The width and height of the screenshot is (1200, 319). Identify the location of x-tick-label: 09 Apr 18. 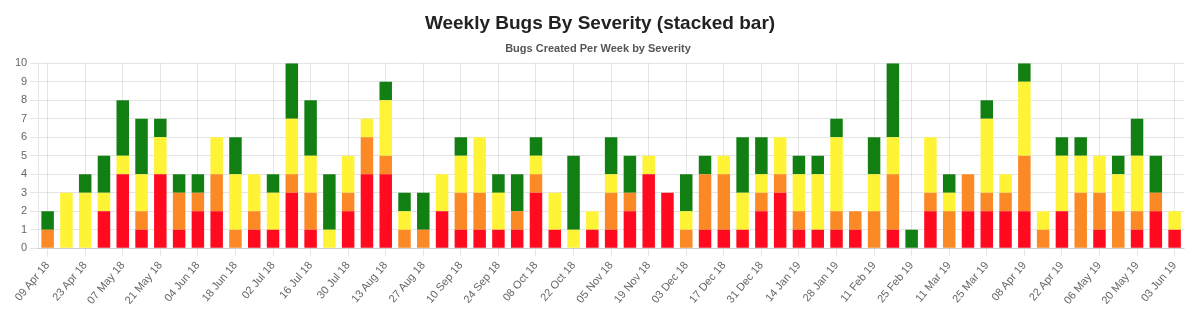
(32, 280).